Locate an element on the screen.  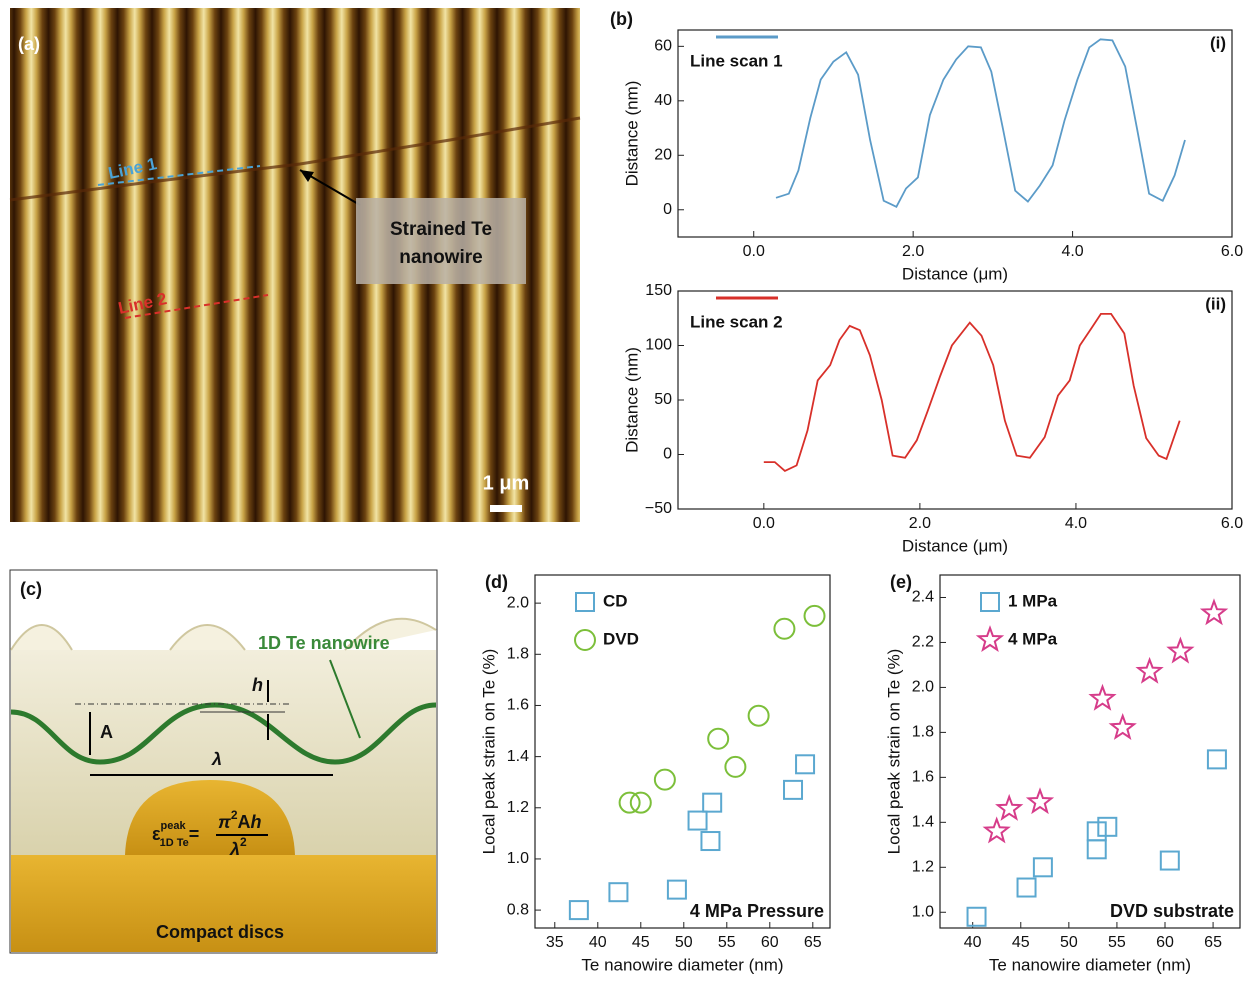
y-tick-label: 2.4 is located at coordinates (923, 597).